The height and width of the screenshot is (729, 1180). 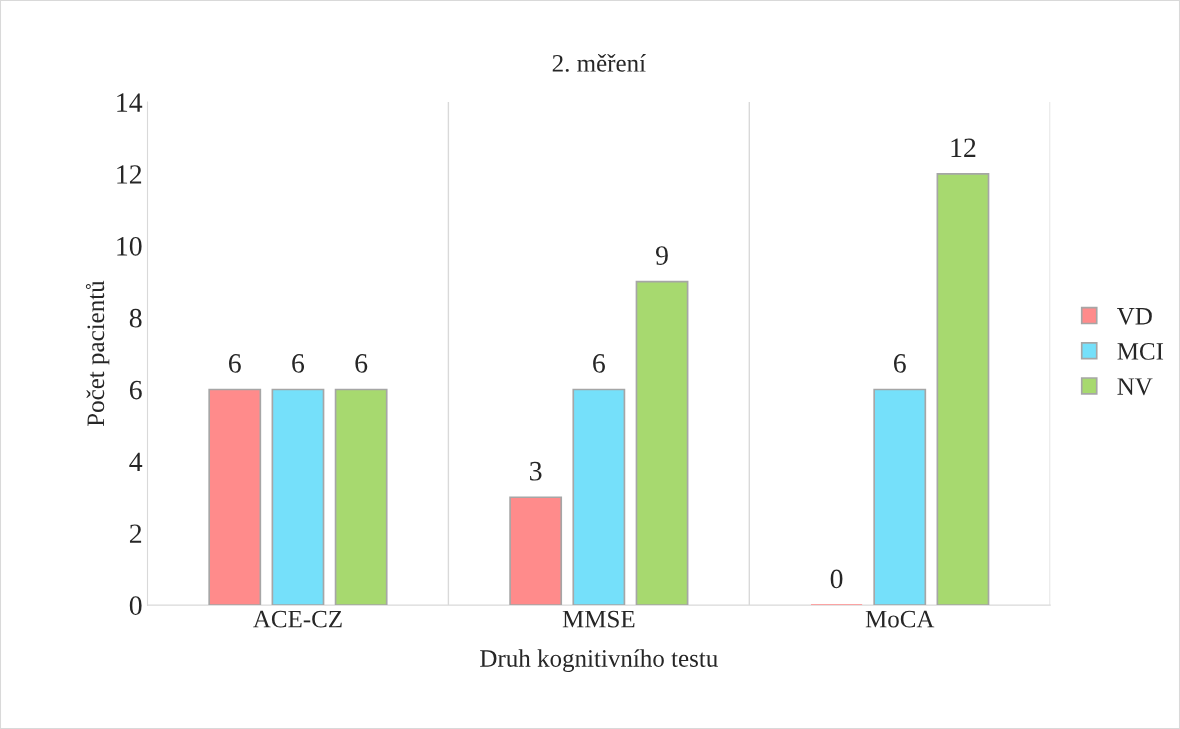 I want to click on y-tick-label: 10, so click(x=129, y=246).